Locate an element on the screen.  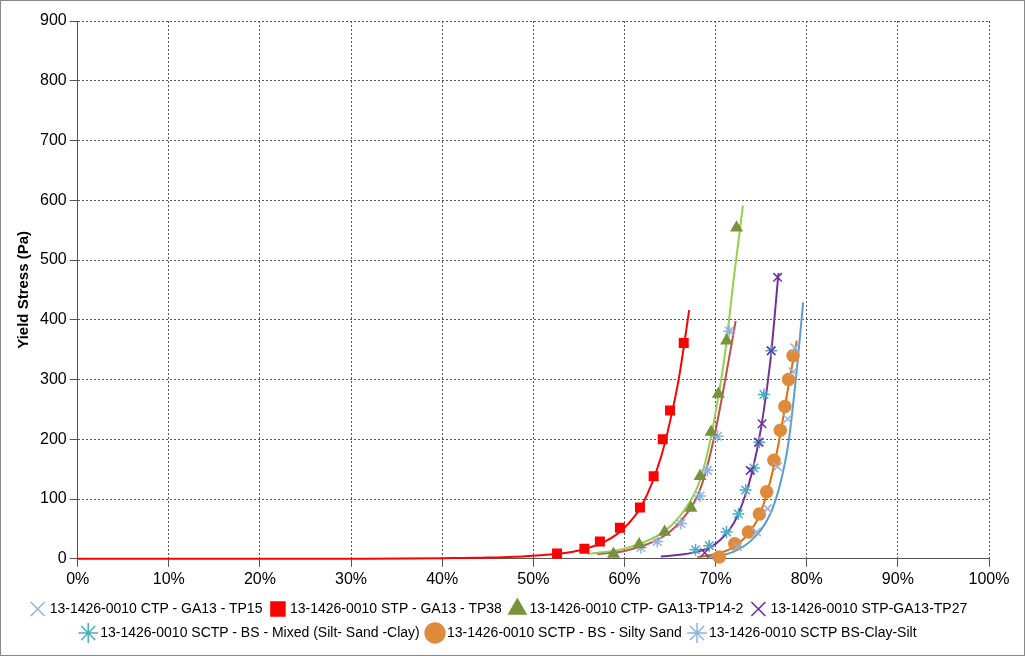
x-tick-label: 40% is located at coordinates (442, 578).